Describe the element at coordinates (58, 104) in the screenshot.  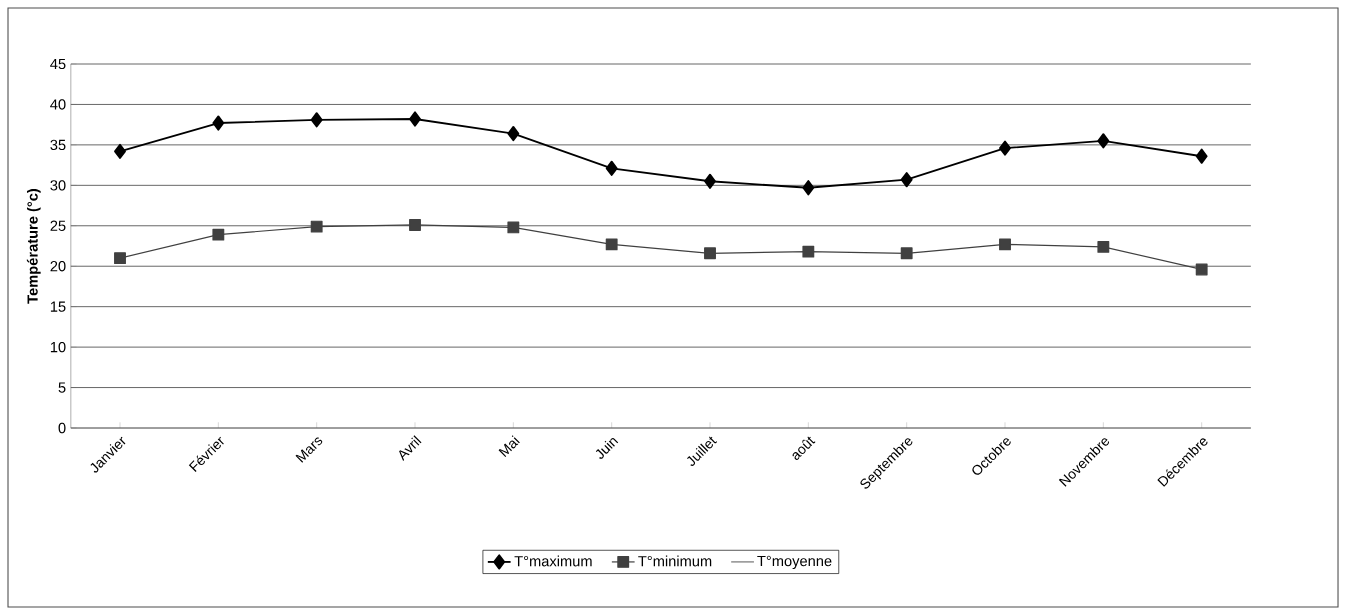
I see `y-tick-label: 40` at that location.